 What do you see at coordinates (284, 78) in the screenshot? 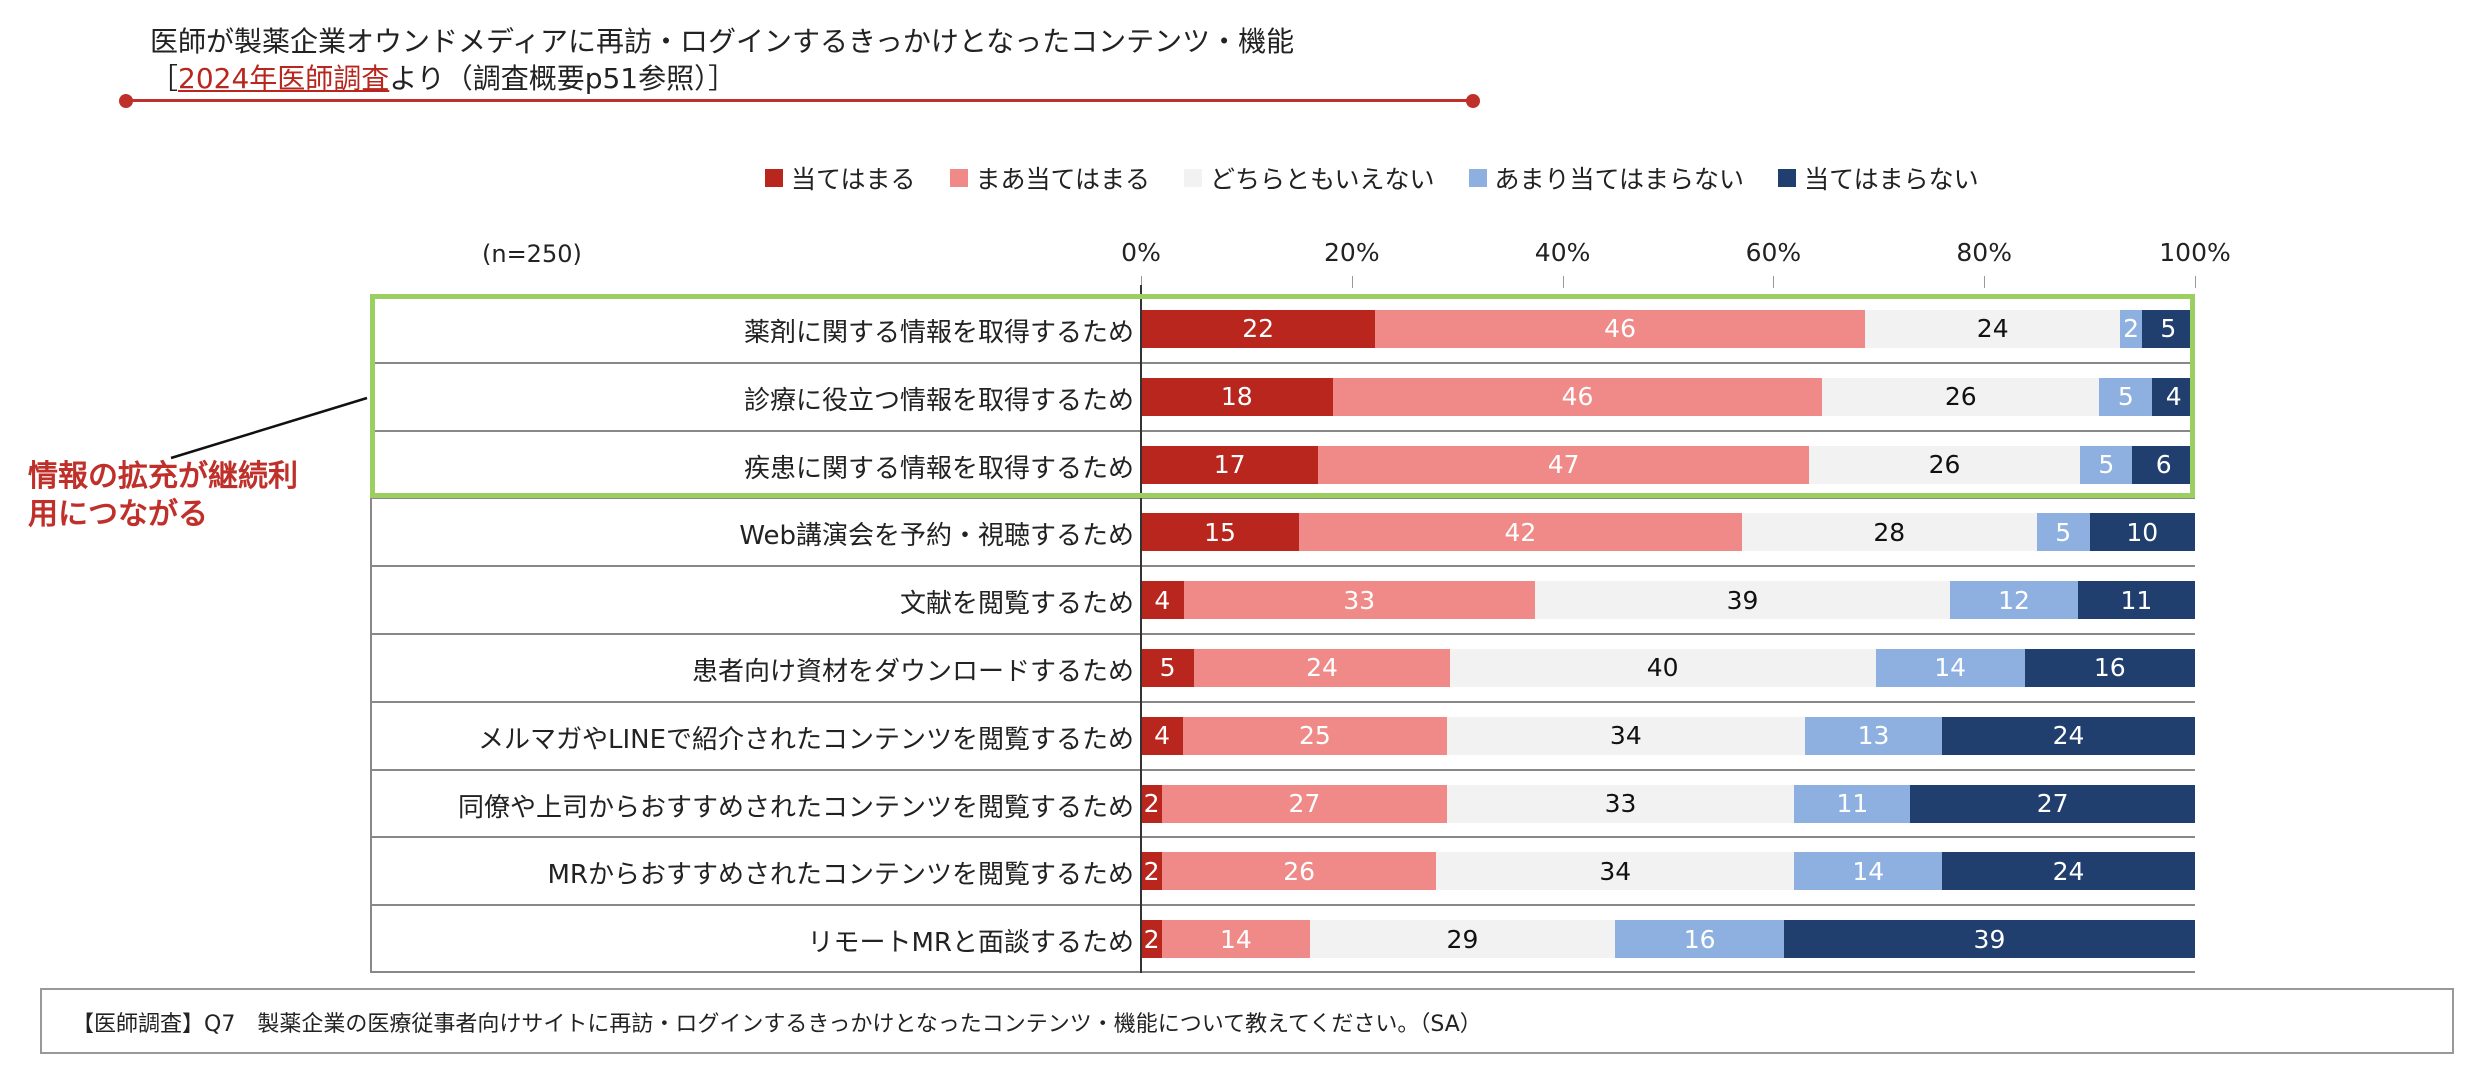
I see `source-link: 2024年医師調査` at bounding box center [284, 78].